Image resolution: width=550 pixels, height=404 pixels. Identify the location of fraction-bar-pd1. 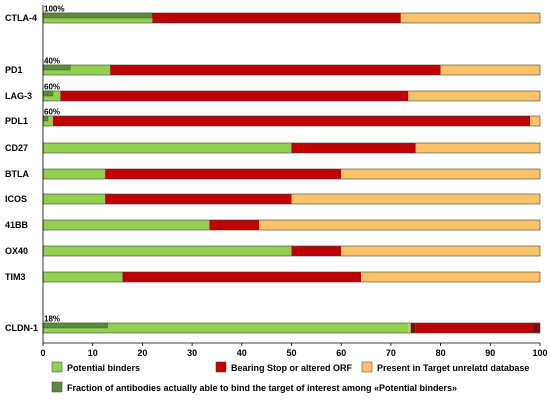
(56, 67).